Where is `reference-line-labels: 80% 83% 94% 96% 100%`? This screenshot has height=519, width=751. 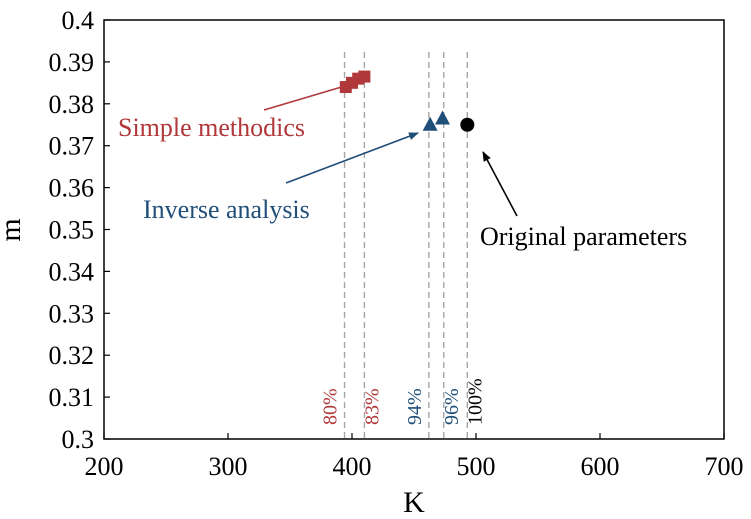
reference-line-labels: 80% 83% 94% 96% 100% is located at coordinates (403, 401).